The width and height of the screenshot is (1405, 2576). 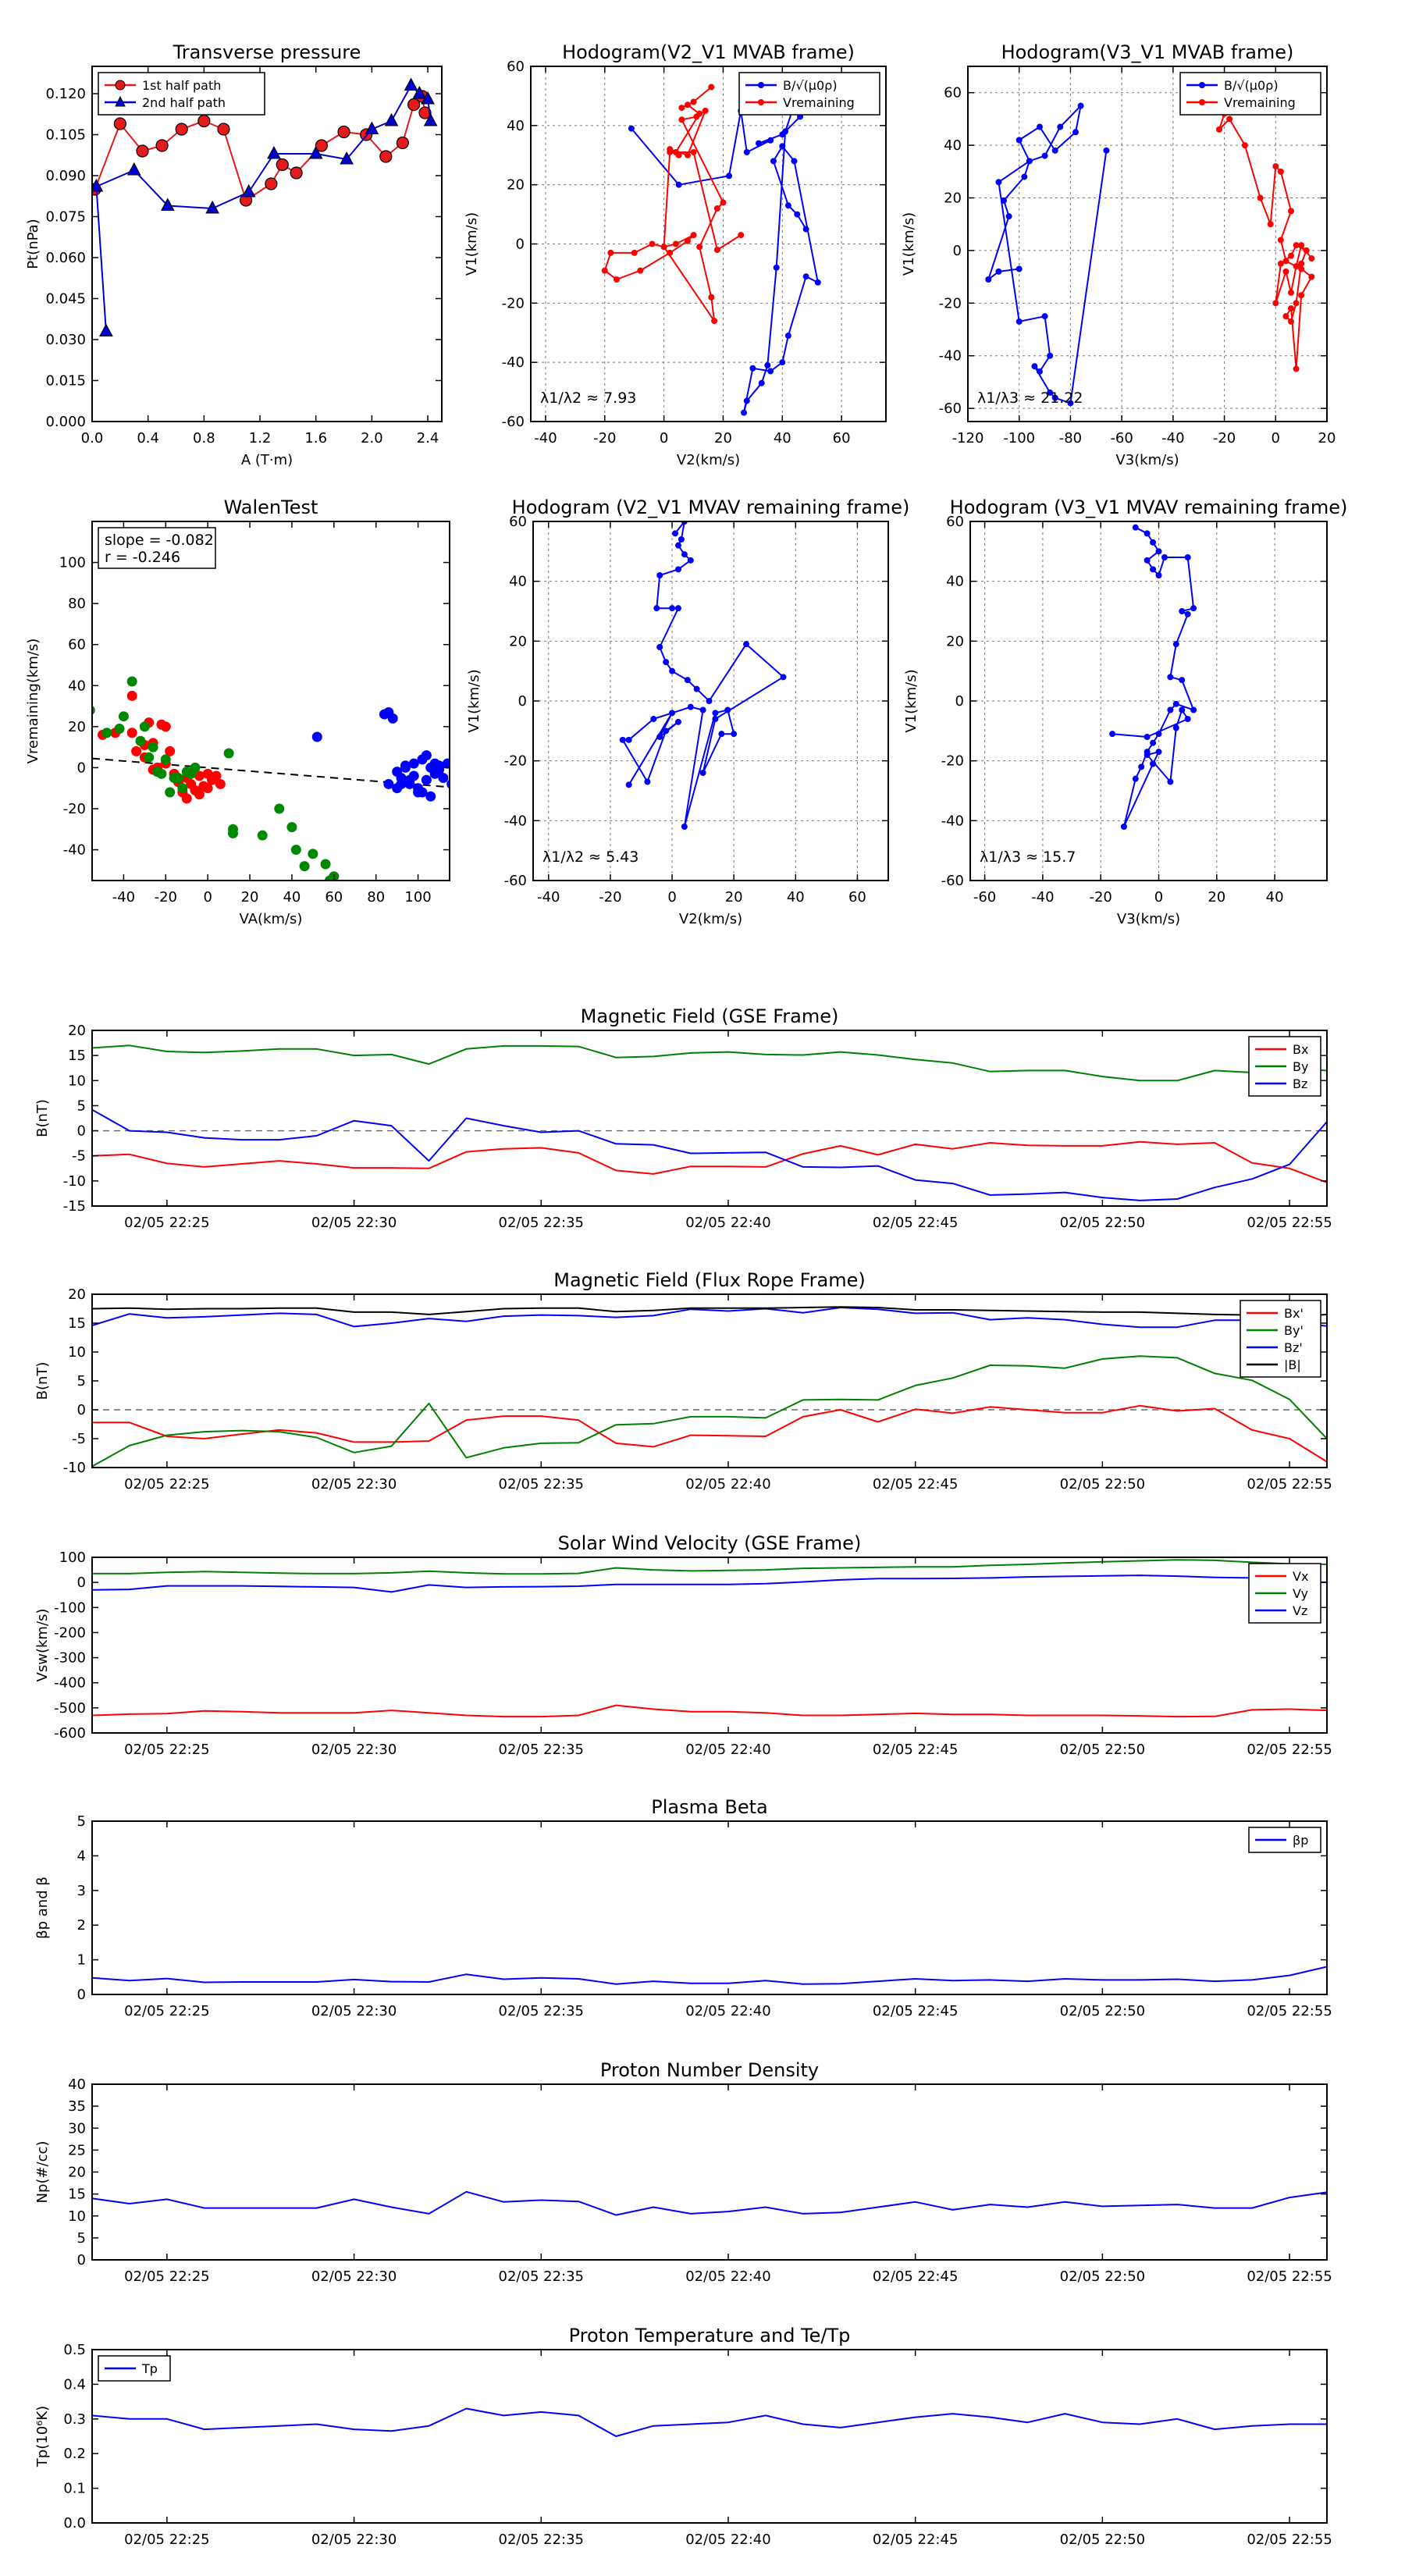 I want to click on chart-title: Hodogram(V3_V1 MVAB frame), so click(x=1148, y=52).